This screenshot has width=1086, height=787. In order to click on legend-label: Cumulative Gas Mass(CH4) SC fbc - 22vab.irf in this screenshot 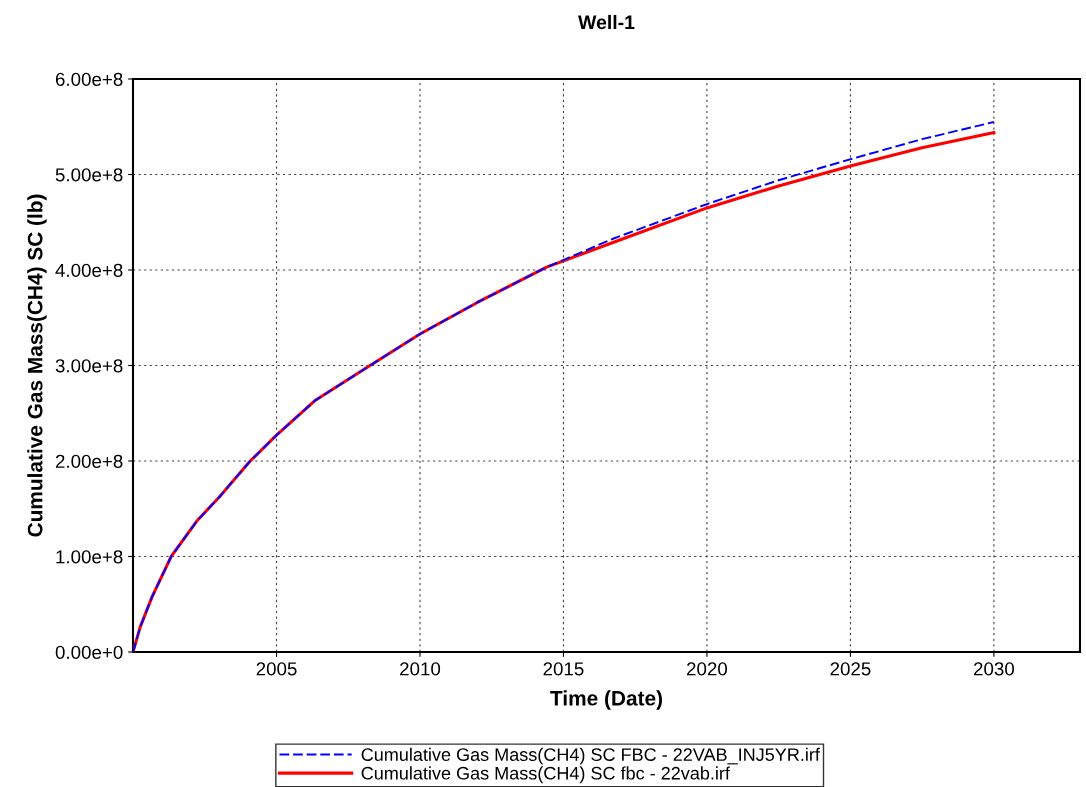, I will do `click(545, 775)`.